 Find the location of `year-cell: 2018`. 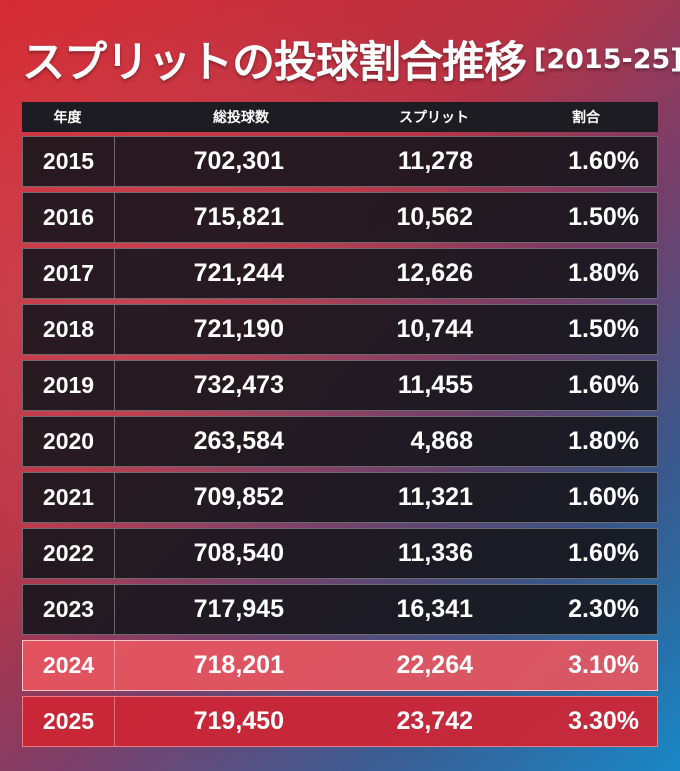

year-cell: 2018 is located at coordinates (68, 329).